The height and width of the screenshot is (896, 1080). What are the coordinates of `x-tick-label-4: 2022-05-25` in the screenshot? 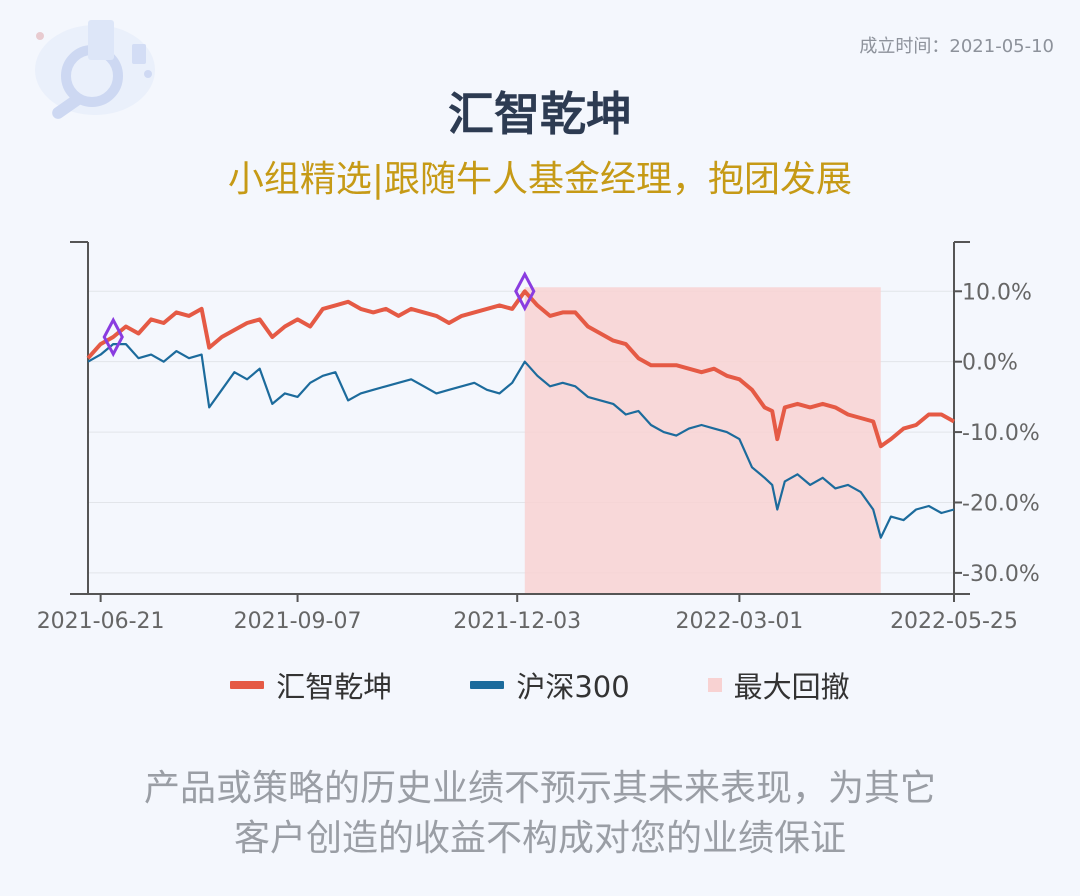 It's located at (954, 621).